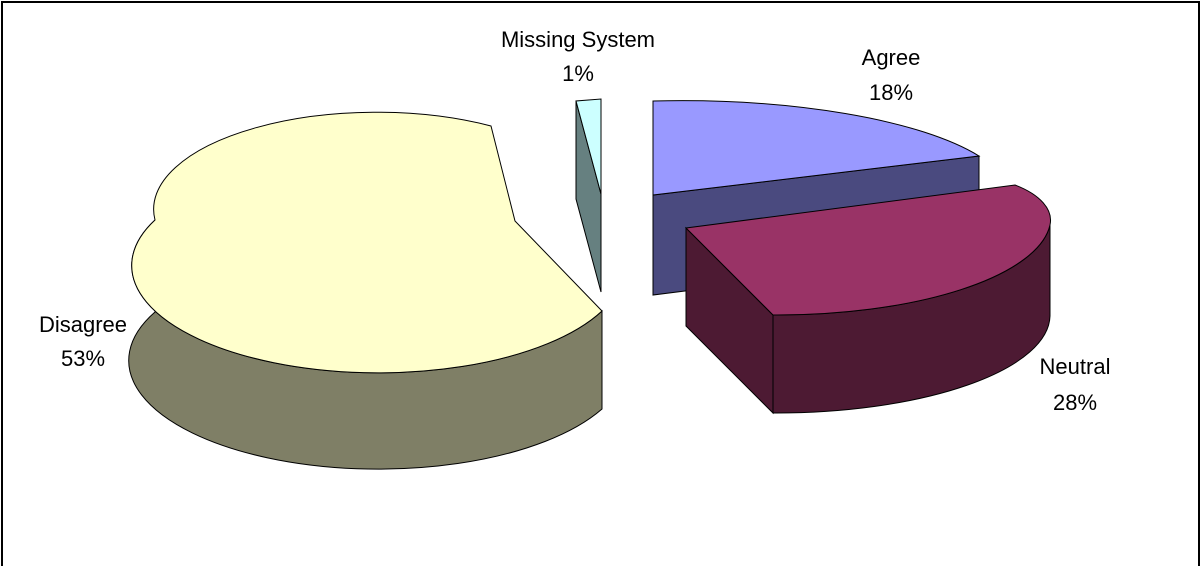 The image size is (1203, 568). I want to click on slice-neutral-top, so click(868, 250).